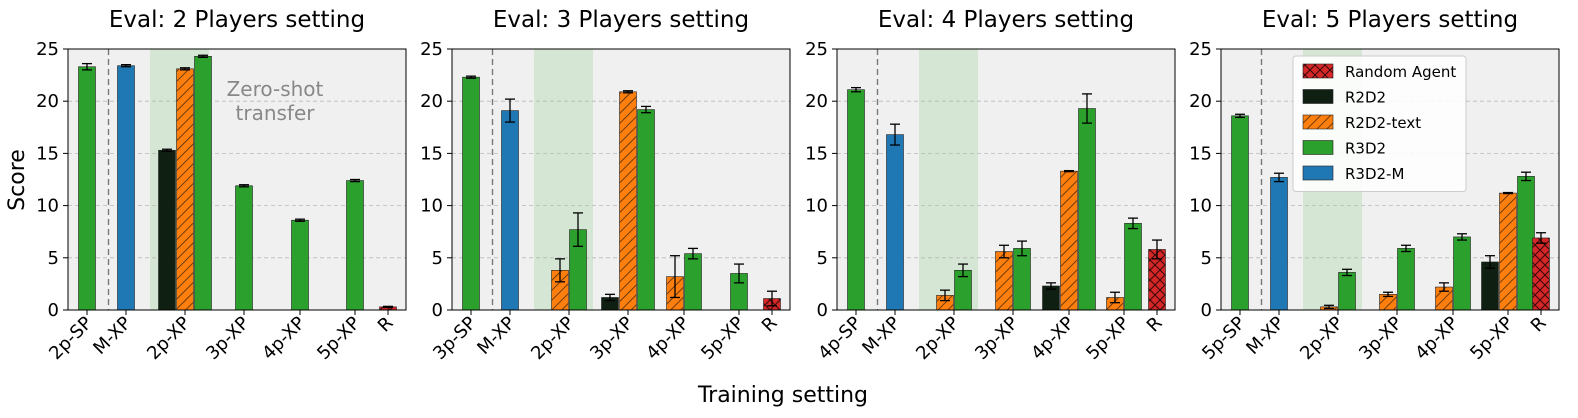  I want to click on bar-r3d2-4p-sp, so click(856, 200).